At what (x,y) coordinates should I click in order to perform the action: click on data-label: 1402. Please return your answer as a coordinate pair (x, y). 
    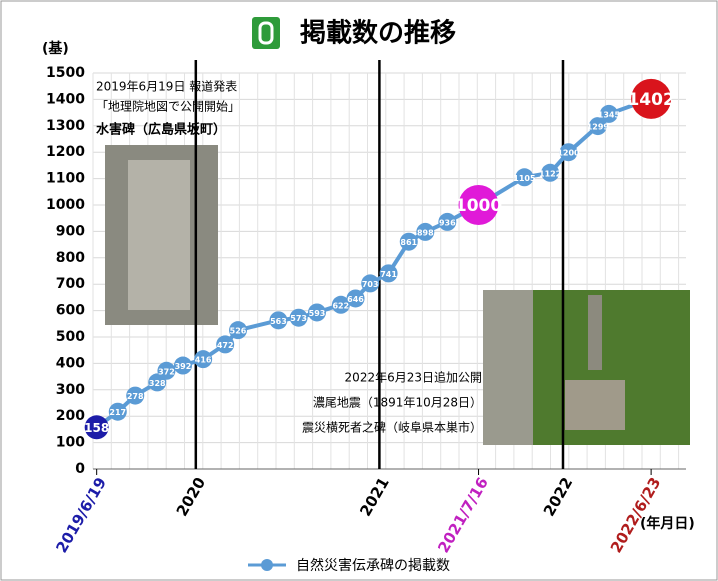
    Looking at the image, I should click on (650, 100).